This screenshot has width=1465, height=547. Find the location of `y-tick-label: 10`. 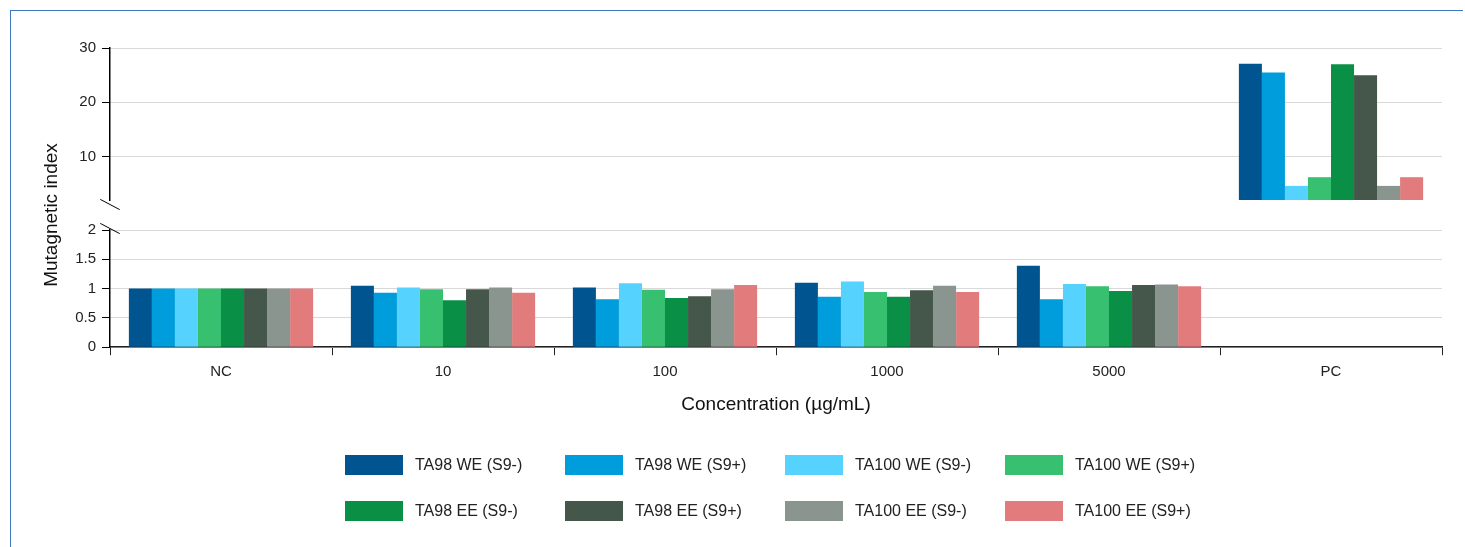

y-tick-label: 10 is located at coordinates (87, 155).